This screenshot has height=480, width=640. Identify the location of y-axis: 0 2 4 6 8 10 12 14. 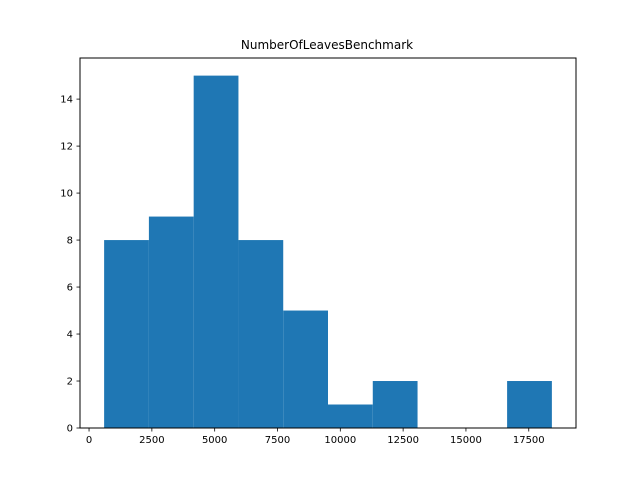
(70, 265).